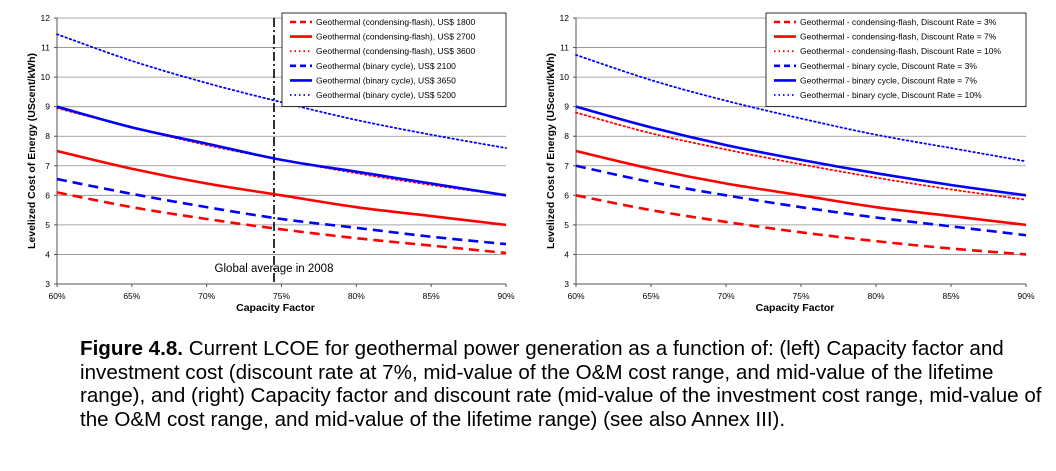  Describe the element at coordinates (274, 269) in the screenshot. I see `annotation-label: Global average in 2008` at that location.